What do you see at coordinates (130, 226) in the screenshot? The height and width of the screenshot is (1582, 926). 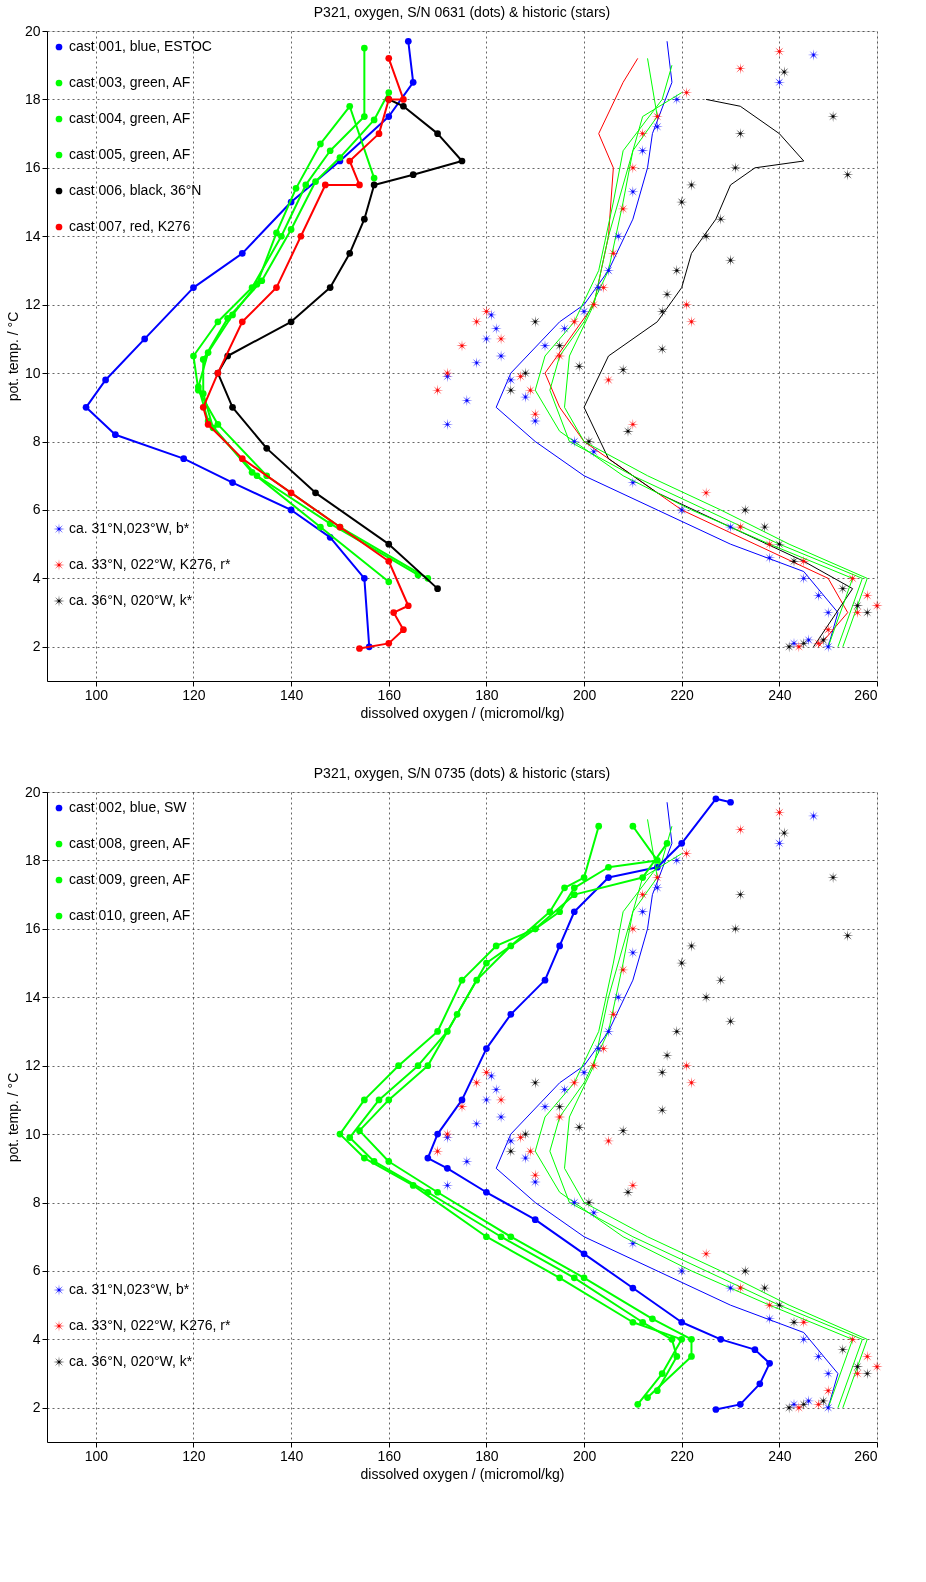 I see `legend-label: cast 007, red, K276` at bounding box center [130, 226].